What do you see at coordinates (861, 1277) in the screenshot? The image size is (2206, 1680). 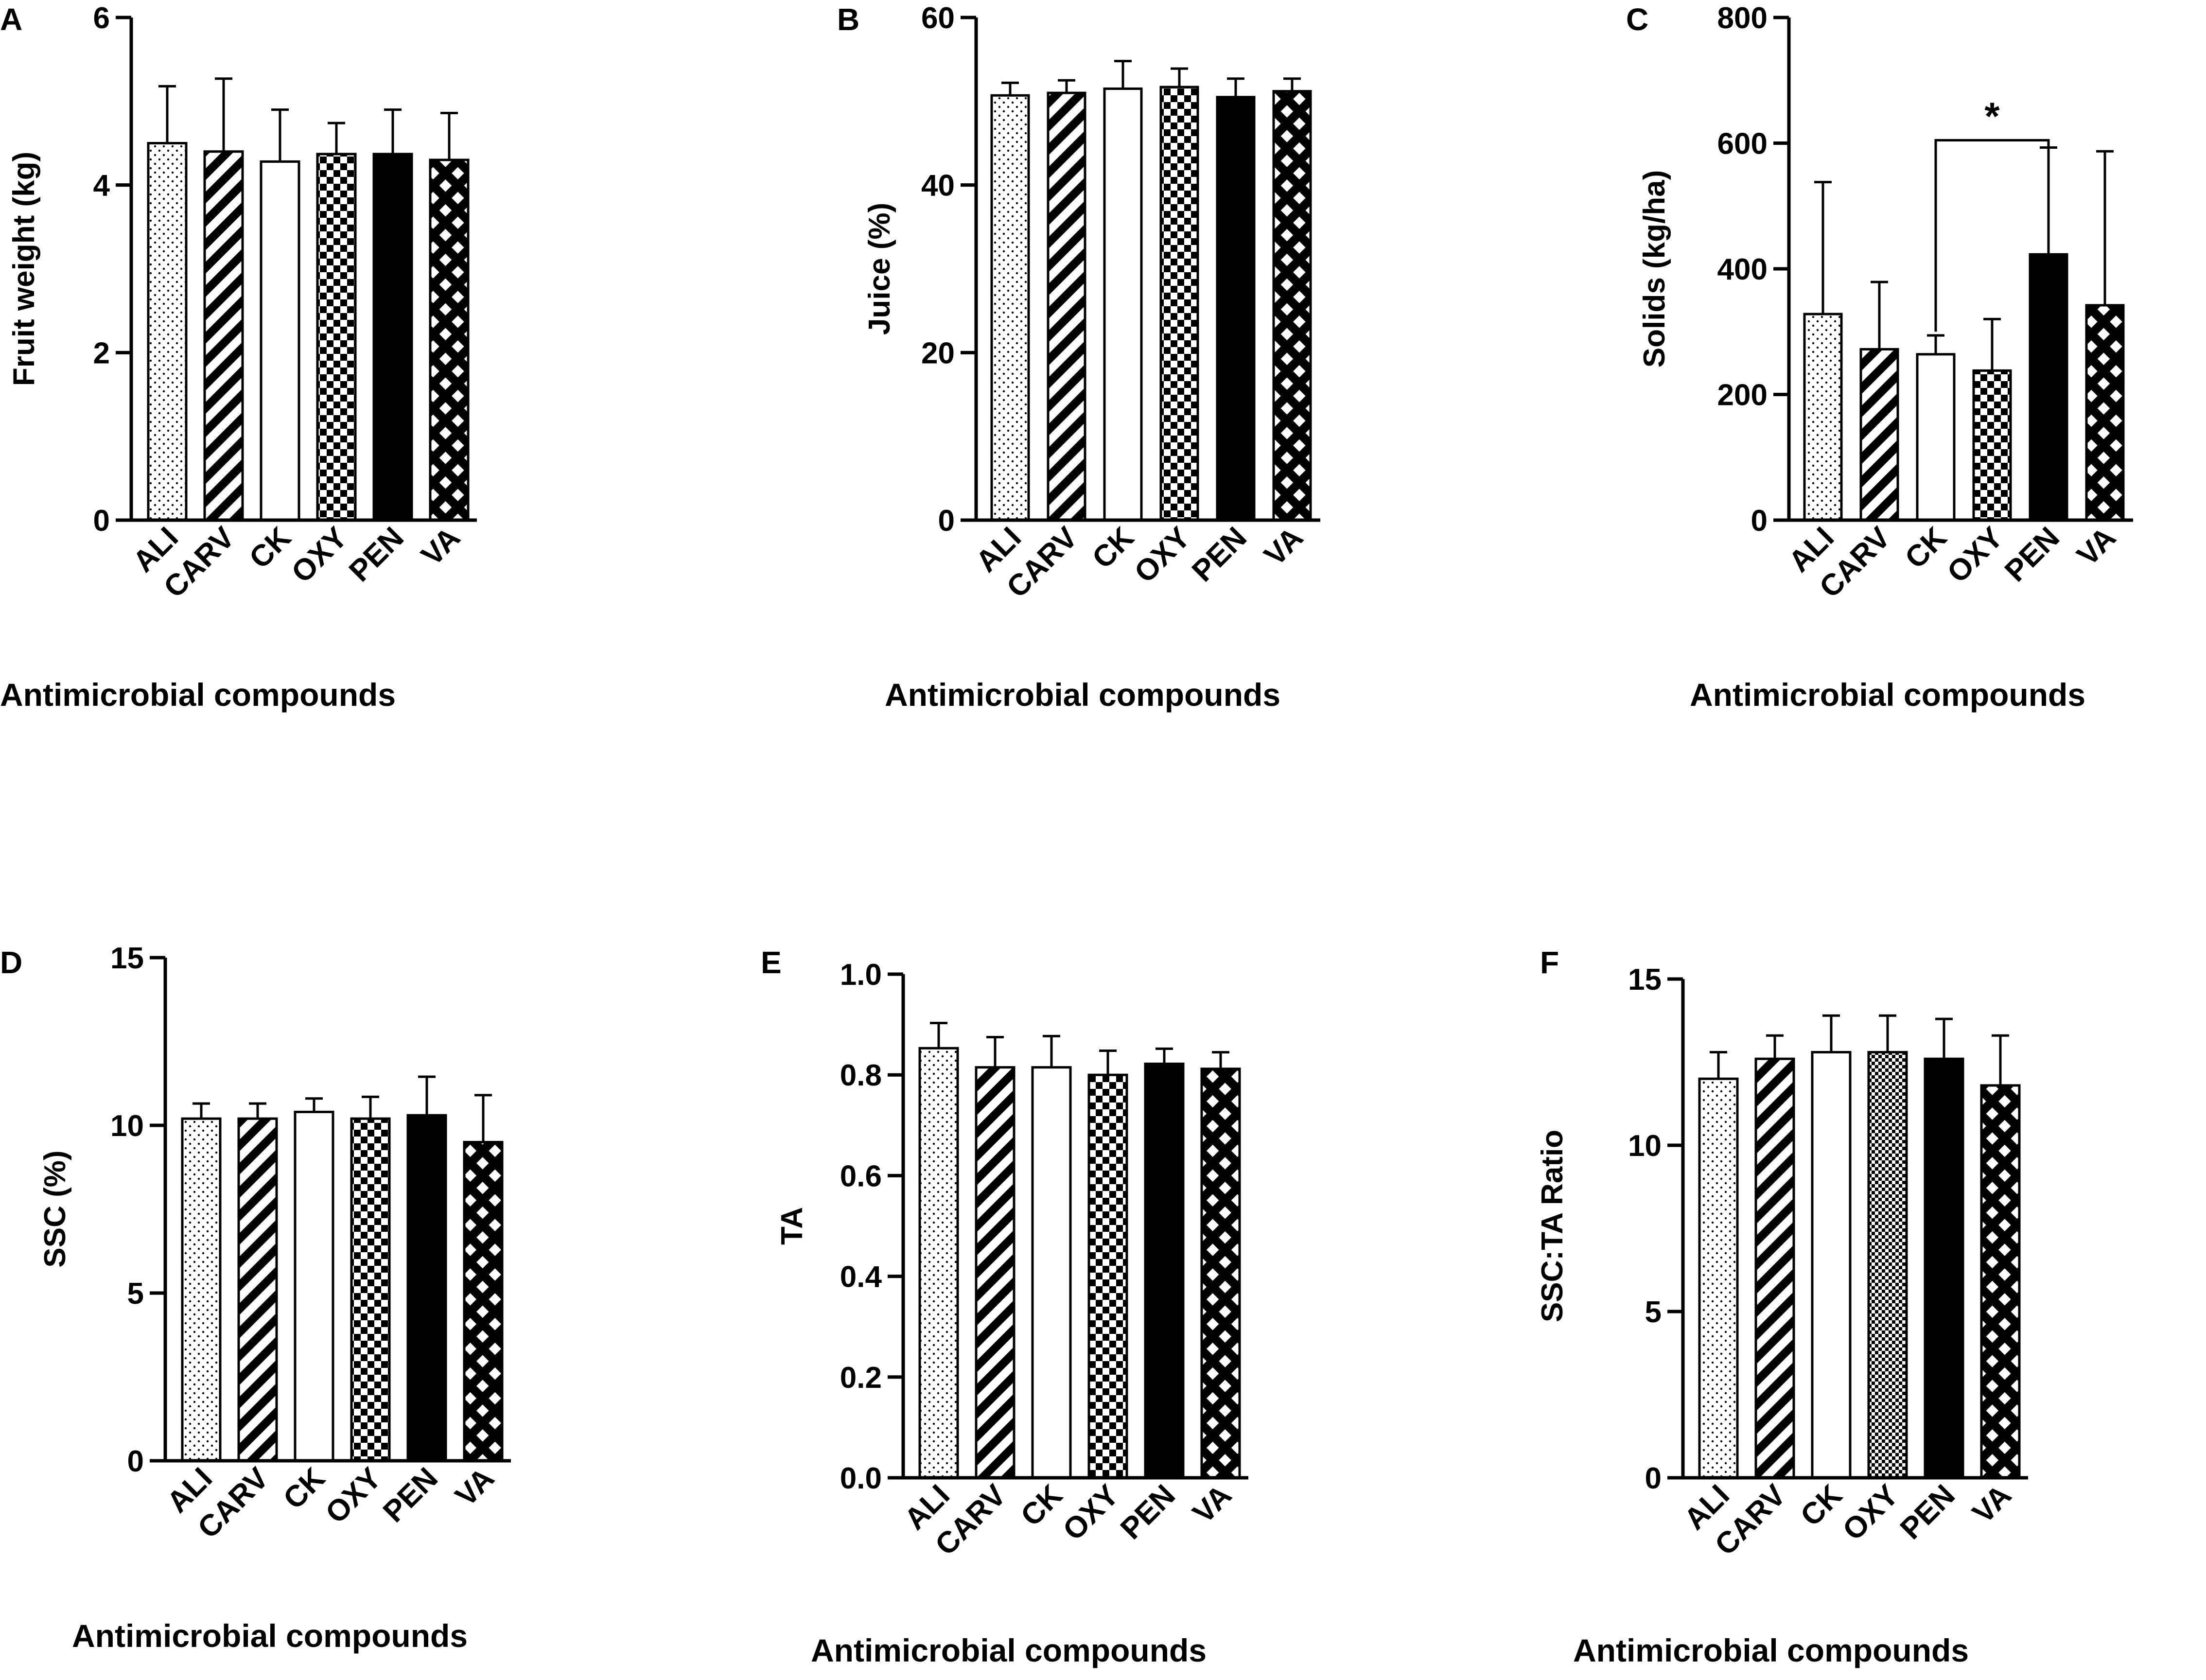 I see `panel-e-y-tick-label: 0.4` at bounding box center [861, 1277].